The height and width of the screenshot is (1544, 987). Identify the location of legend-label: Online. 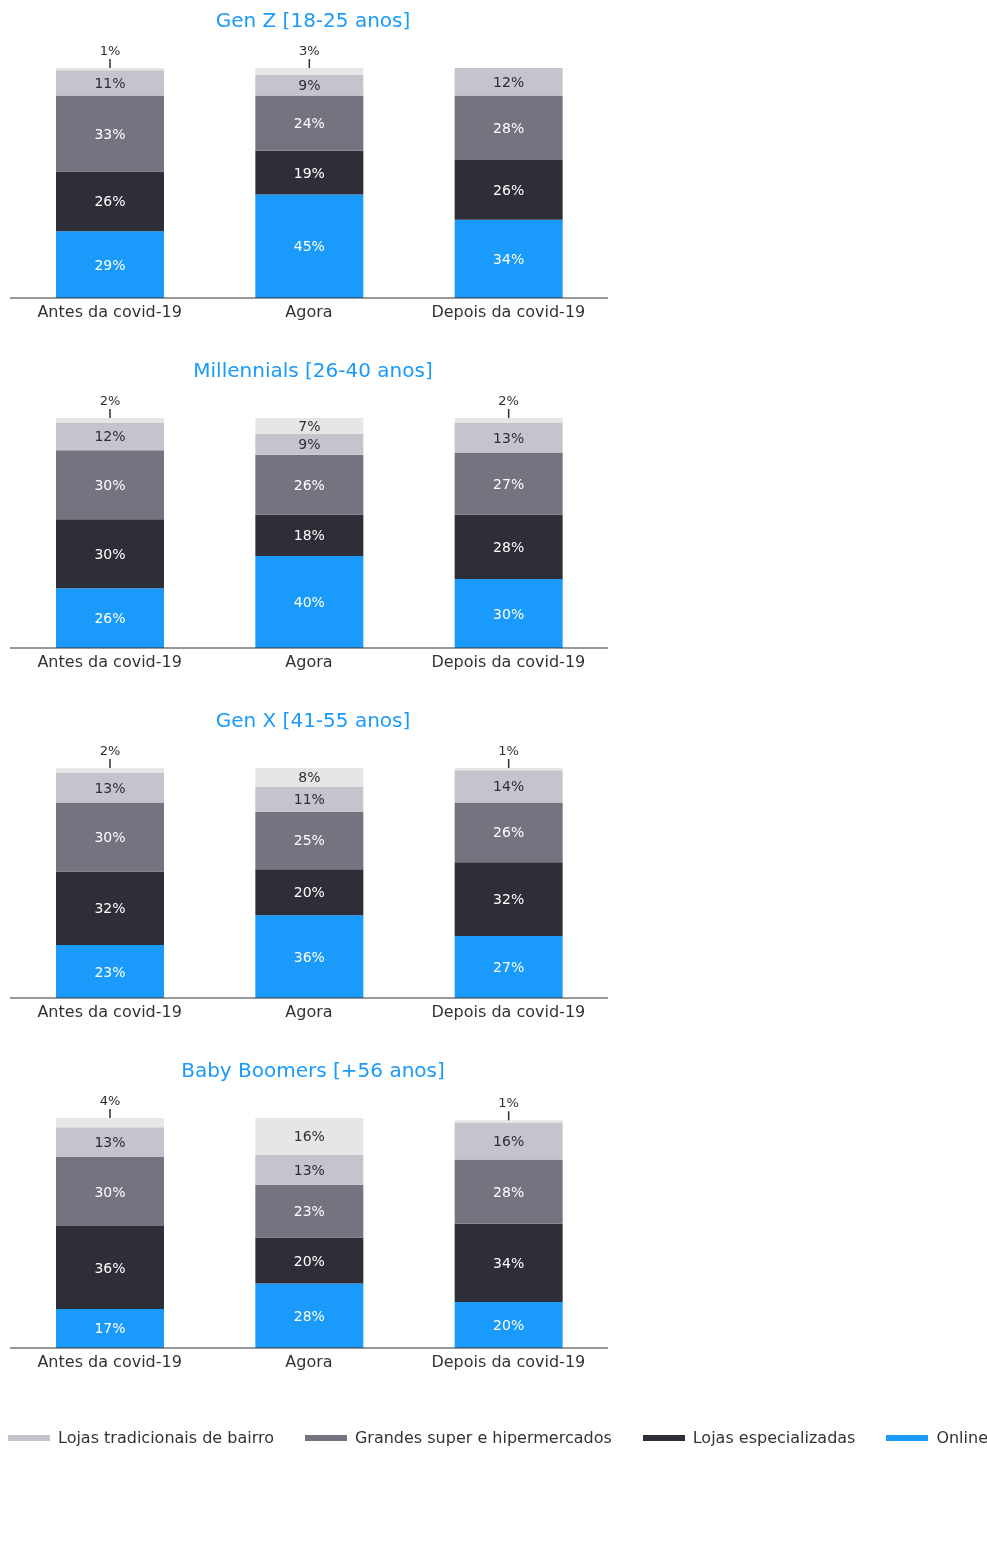
(961, 1437).